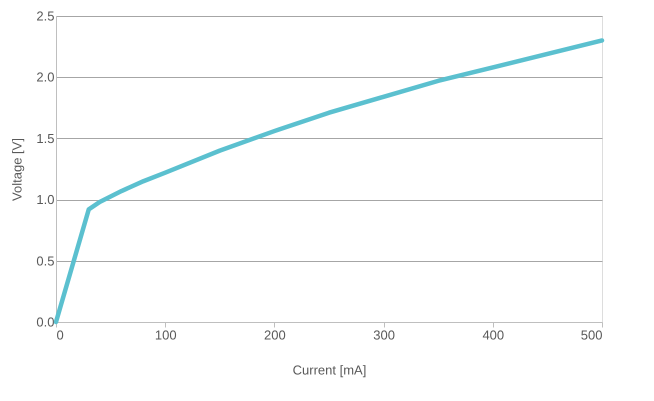 This screenshot has width=654, height=401. What do you see at coordinates (45, 200) in the screenshot?
I see `y-tick-label: 1.0` at bounding box center [45, 200].